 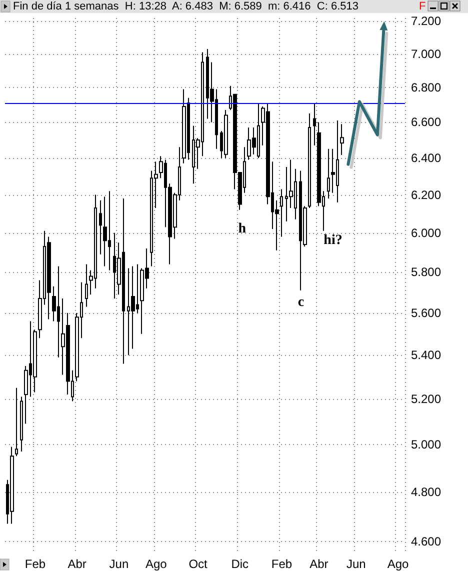 I want to click on y-tick-label: 6.000, so click(x=426, y=233).